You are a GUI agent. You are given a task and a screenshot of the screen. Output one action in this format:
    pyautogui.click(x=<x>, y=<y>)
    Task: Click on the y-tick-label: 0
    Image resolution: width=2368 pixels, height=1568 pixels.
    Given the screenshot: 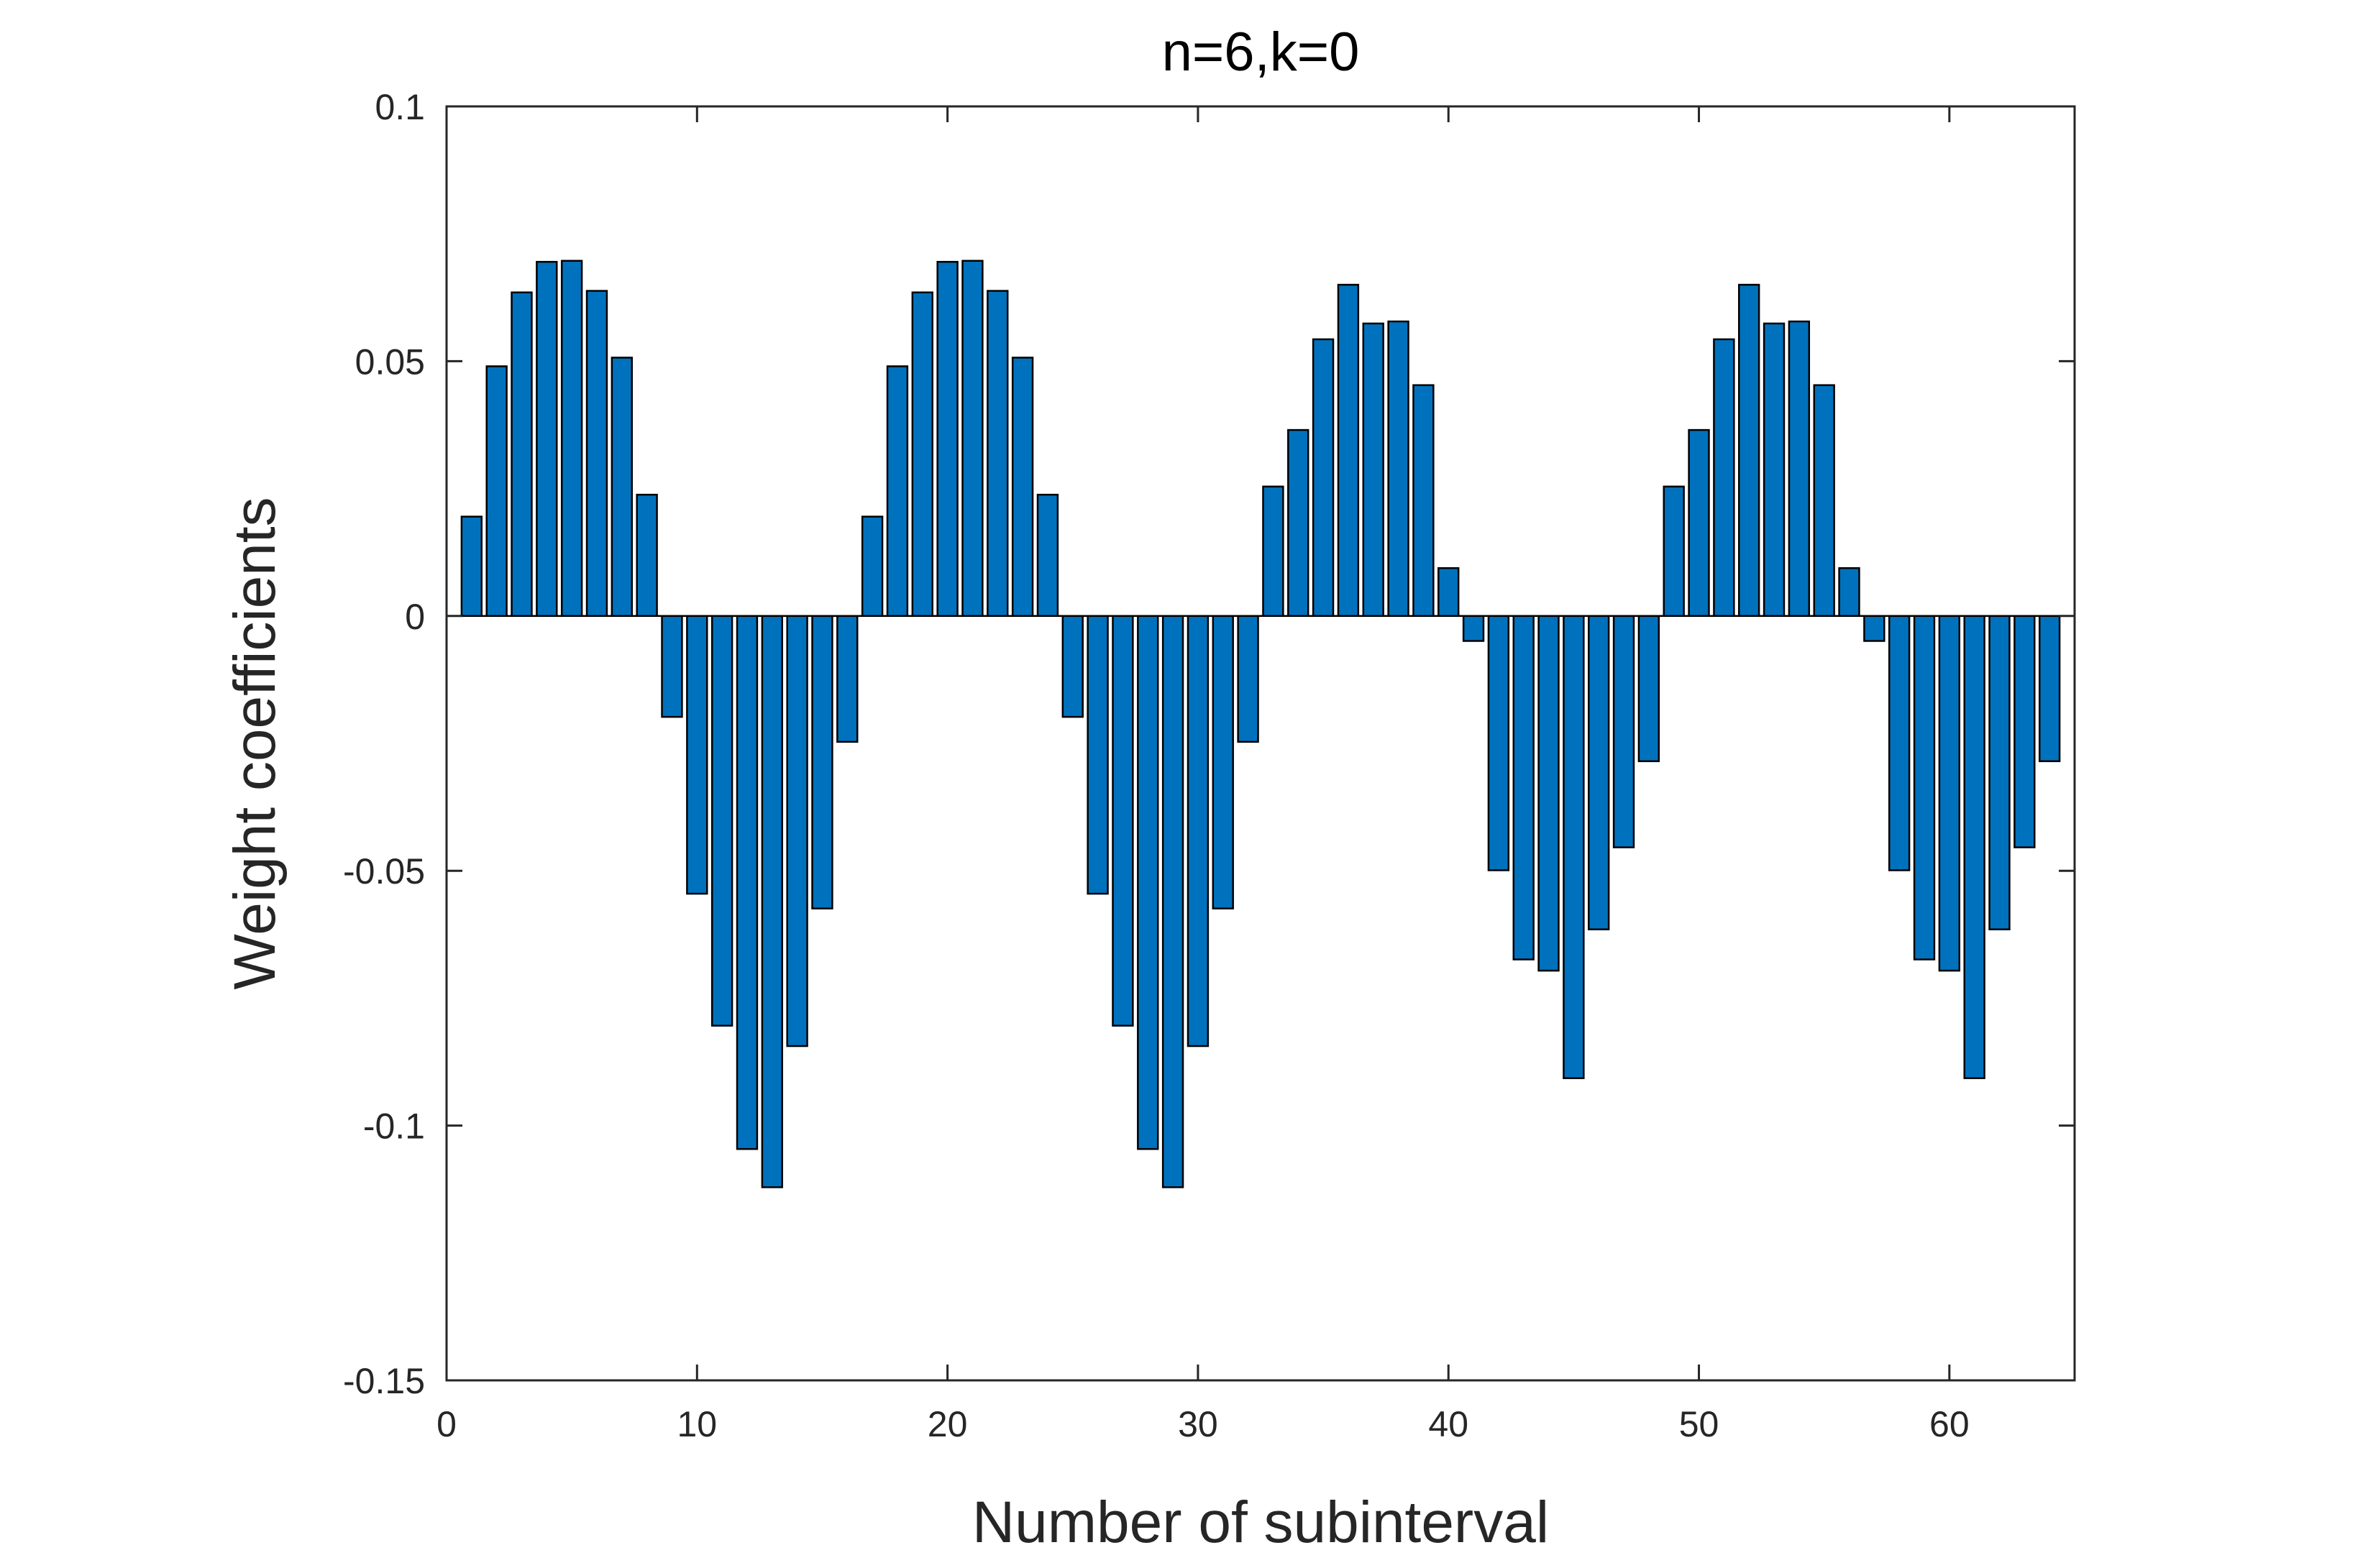 What is the action you would take?
    pyautogui.click(x=415, y=617)
    